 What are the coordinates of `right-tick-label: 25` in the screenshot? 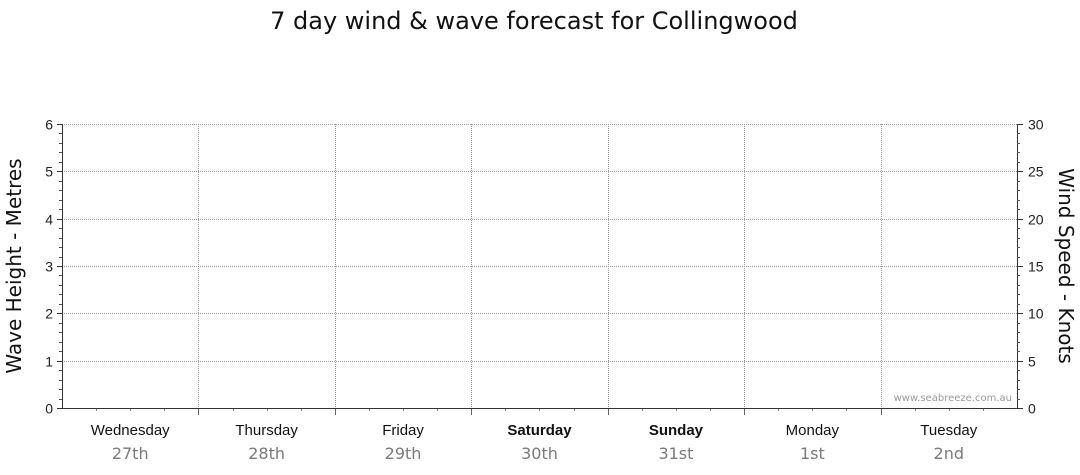 It's located at (1036, 172).